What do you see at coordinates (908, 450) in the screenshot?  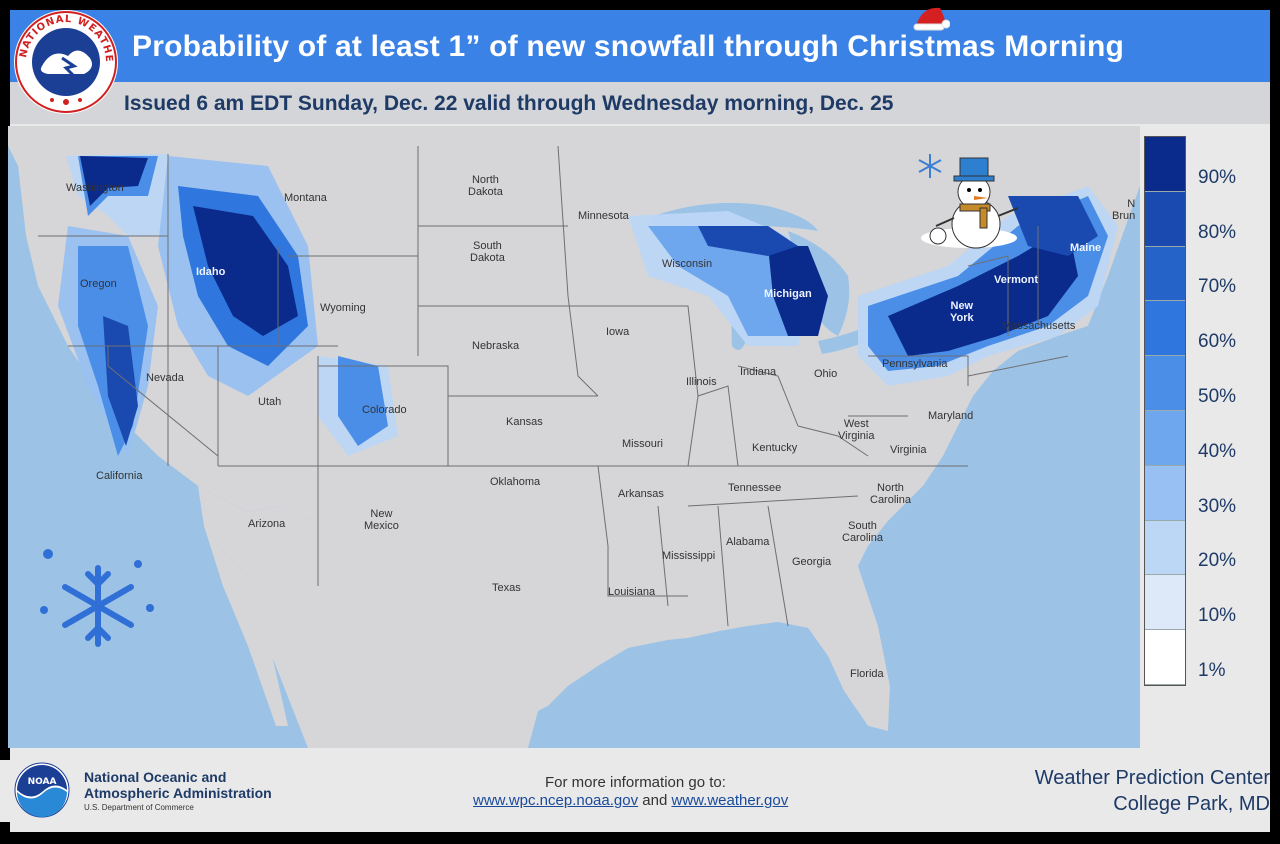 I see `state-label-virginia: Virginia` at bounding box center [908, 450].